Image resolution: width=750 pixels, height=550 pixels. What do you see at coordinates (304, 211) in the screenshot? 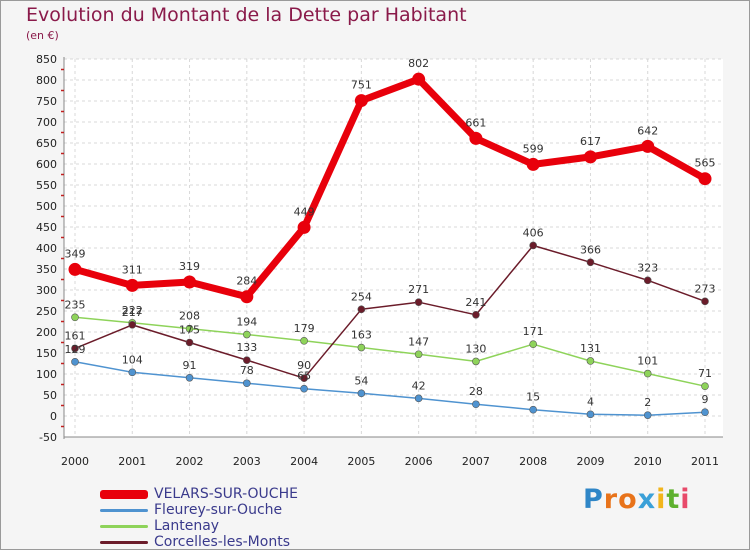
I see `data-label: 449` at bounding box center [304, 211].